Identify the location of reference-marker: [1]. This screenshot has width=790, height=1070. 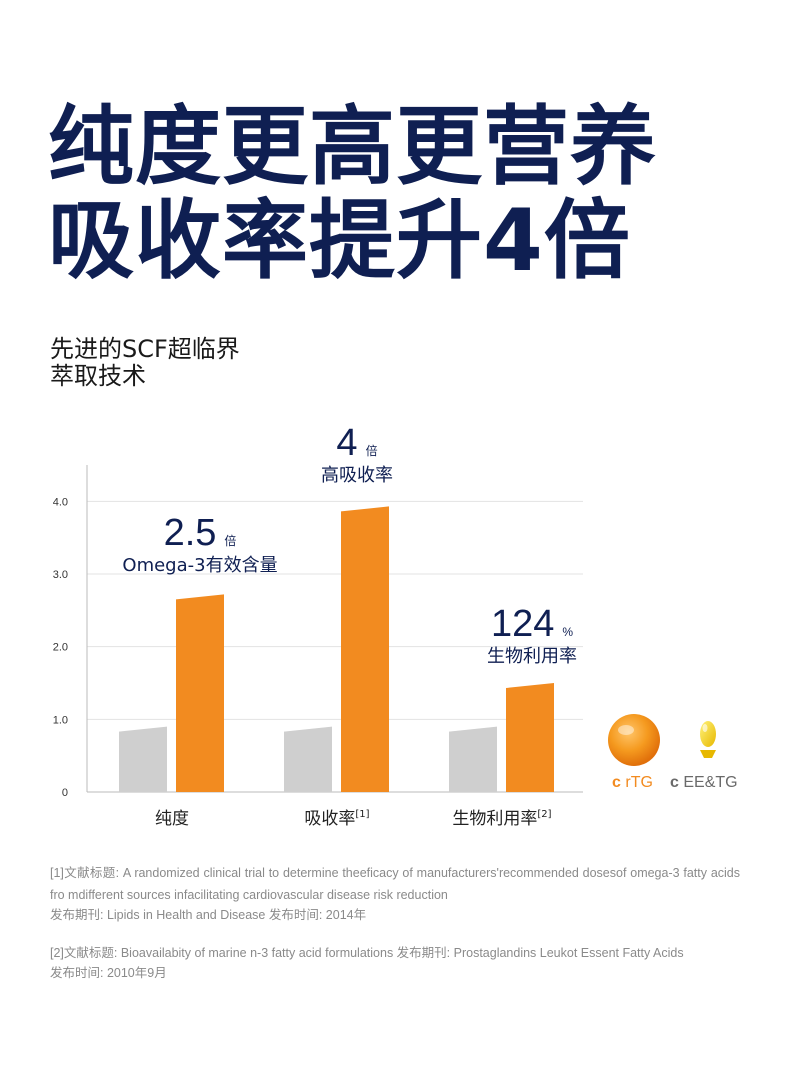
(362, 814).